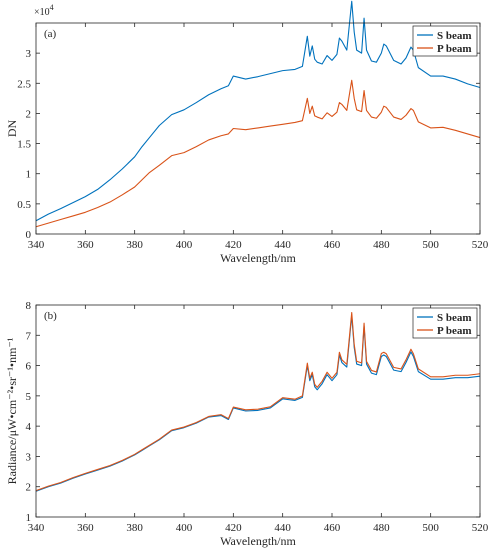  I want to click on panel-tag: (a), so click(50, 34).